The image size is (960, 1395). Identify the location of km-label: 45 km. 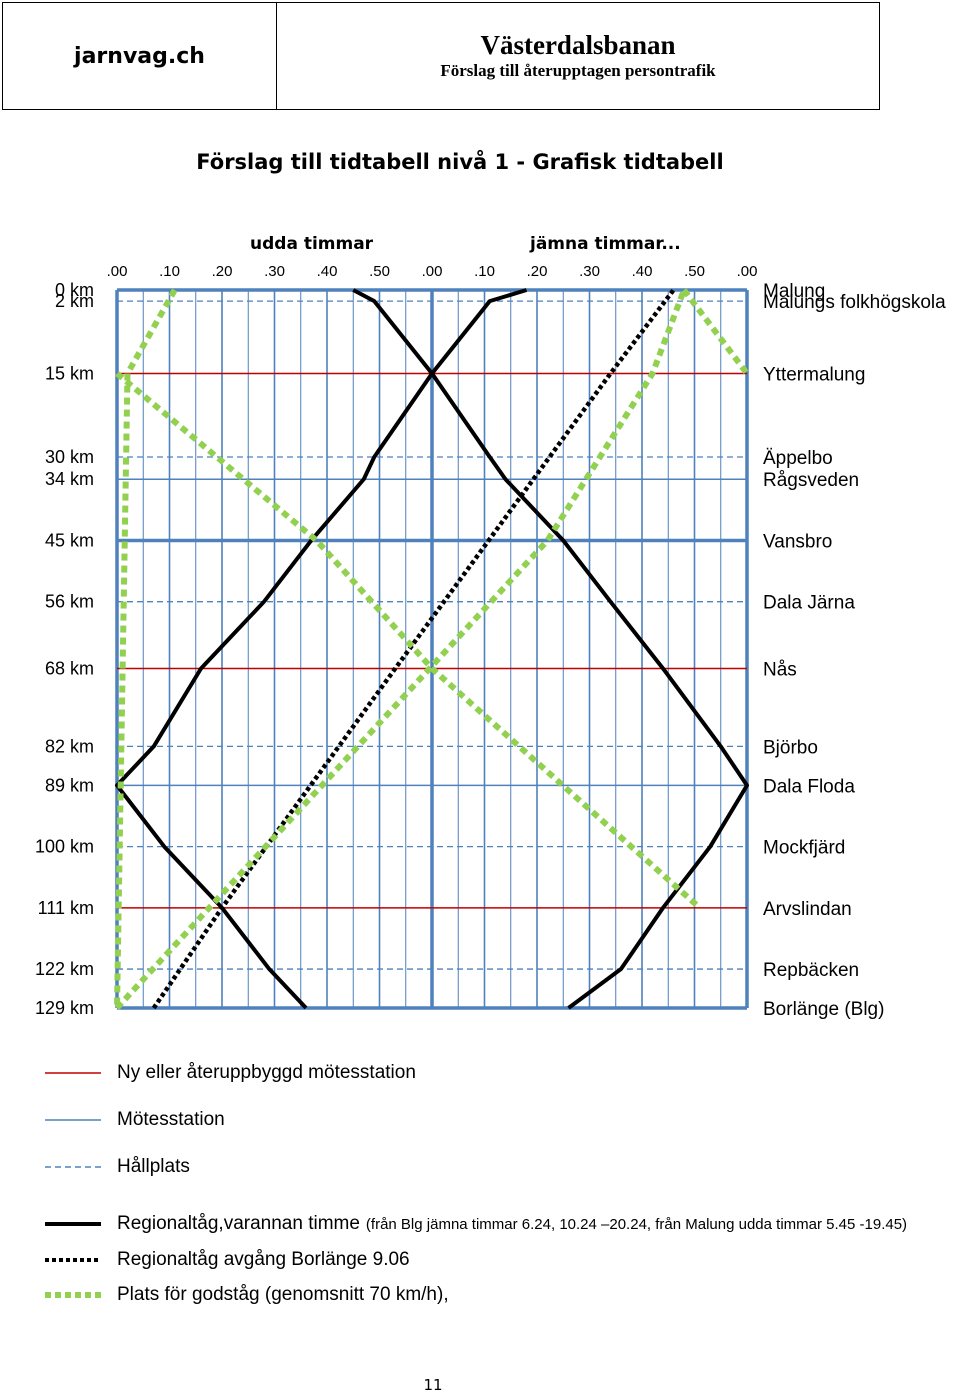
(69, 540).